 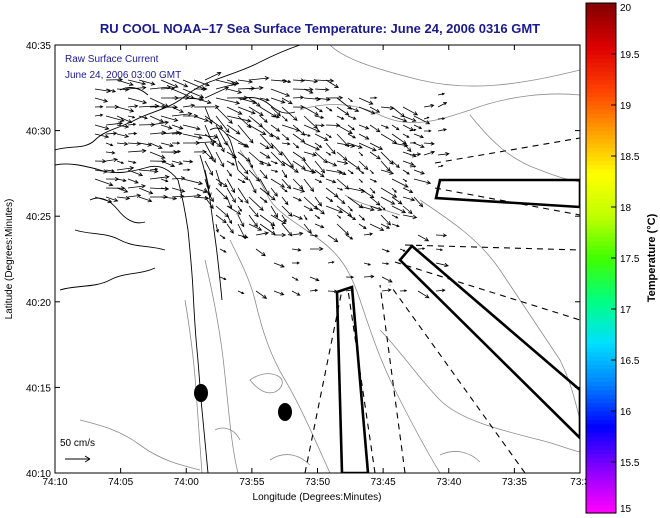 What do you see at coordinates (38, 303) in the screenshot?
I see `y-tick-label: 40:20` at bounding box center [38, 303].